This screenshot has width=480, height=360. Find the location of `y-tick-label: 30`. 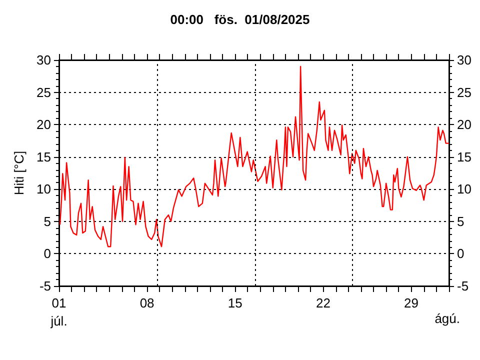

y-tick-label: 30 is located at coordinates (43, 60).